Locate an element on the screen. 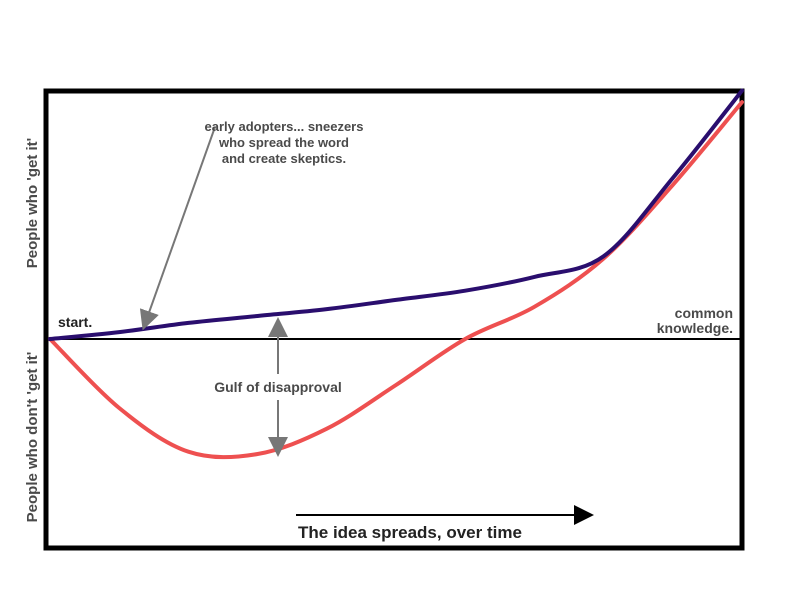  adopters-annotation-arrow is located at coordinates (177, 228).